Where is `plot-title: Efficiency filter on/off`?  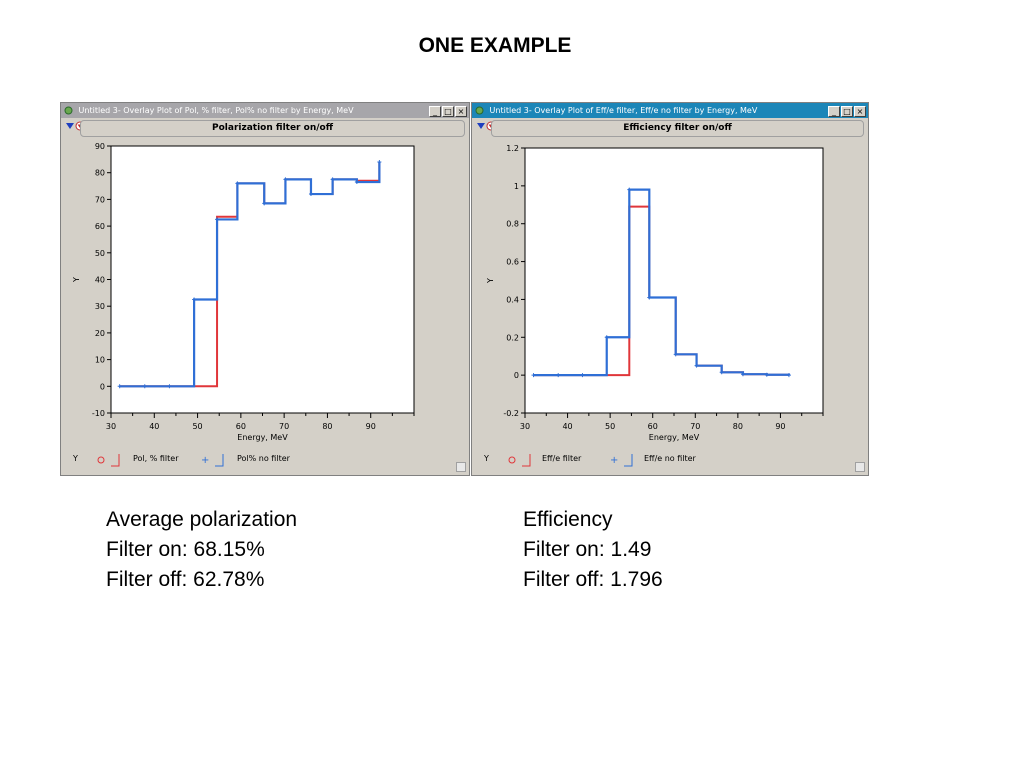 plot-title: Efficiency filter on/off is located at coordinates (677, 128).